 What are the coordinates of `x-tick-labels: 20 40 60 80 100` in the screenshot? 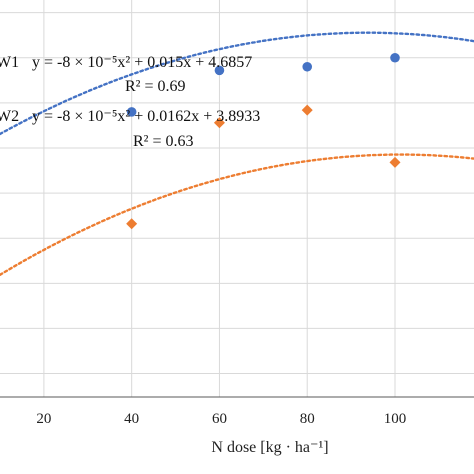 It's located at (221, 419).